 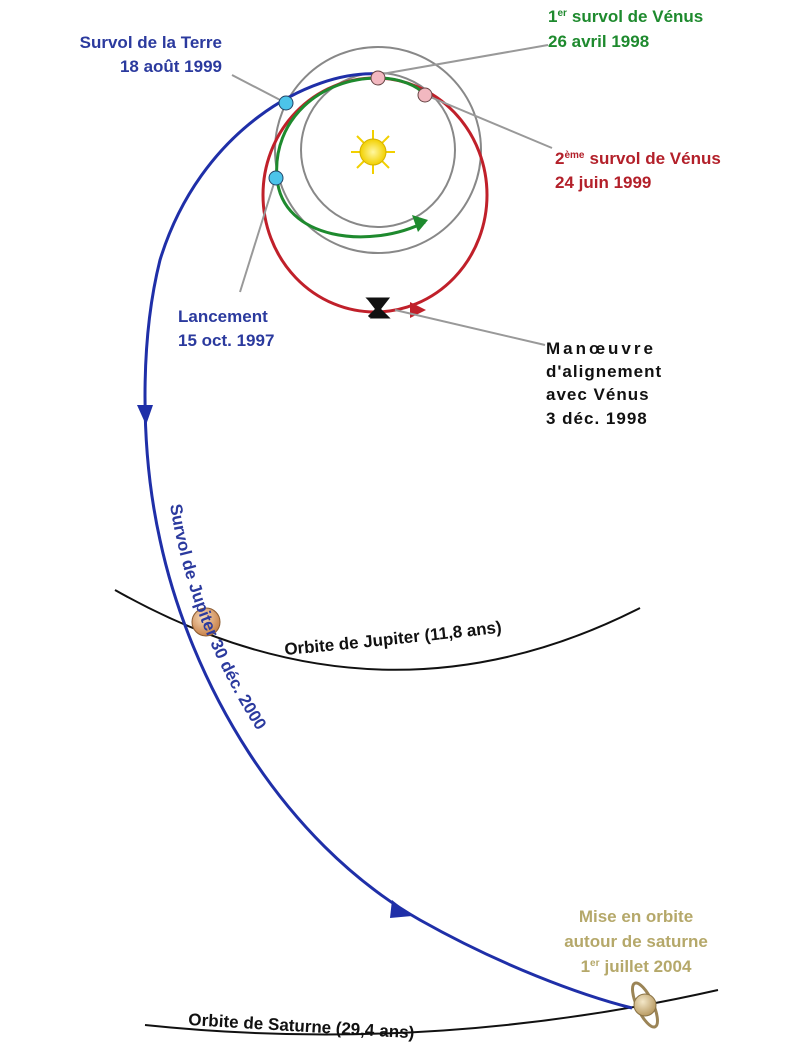 I want to click on saturn-orbit-label: Orbite de Saturne (29,4 ans), so click(x=301, y=1026).